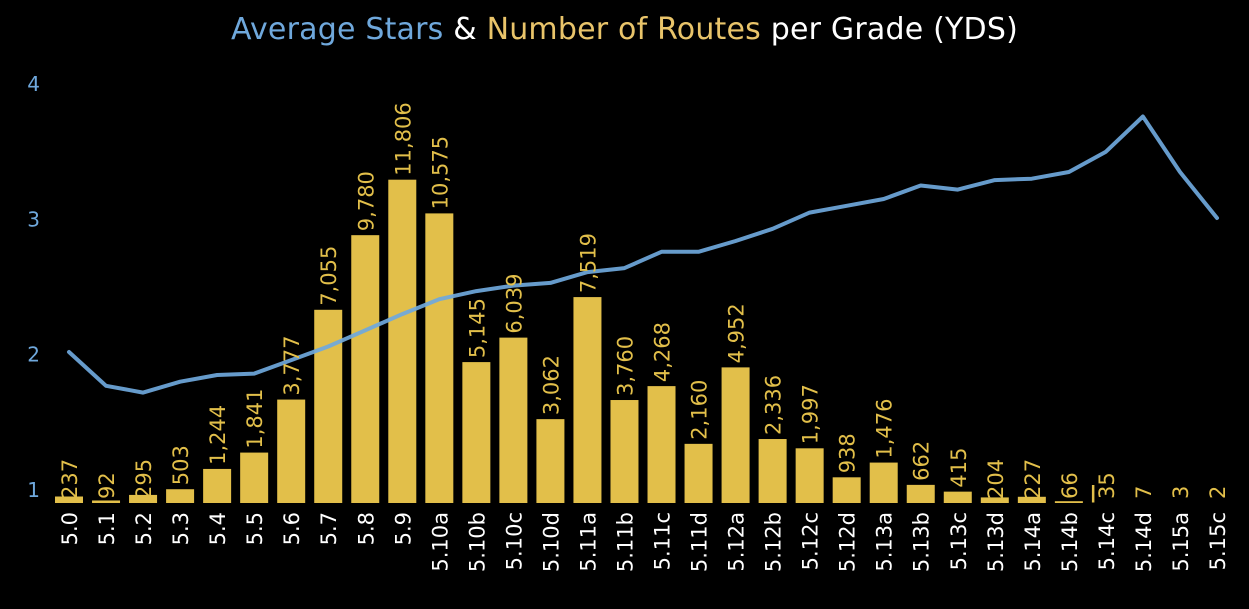  Describe the element at coordinates (292, 528) in the screenshot. I see `x-tick-label: 5.6` at that location.